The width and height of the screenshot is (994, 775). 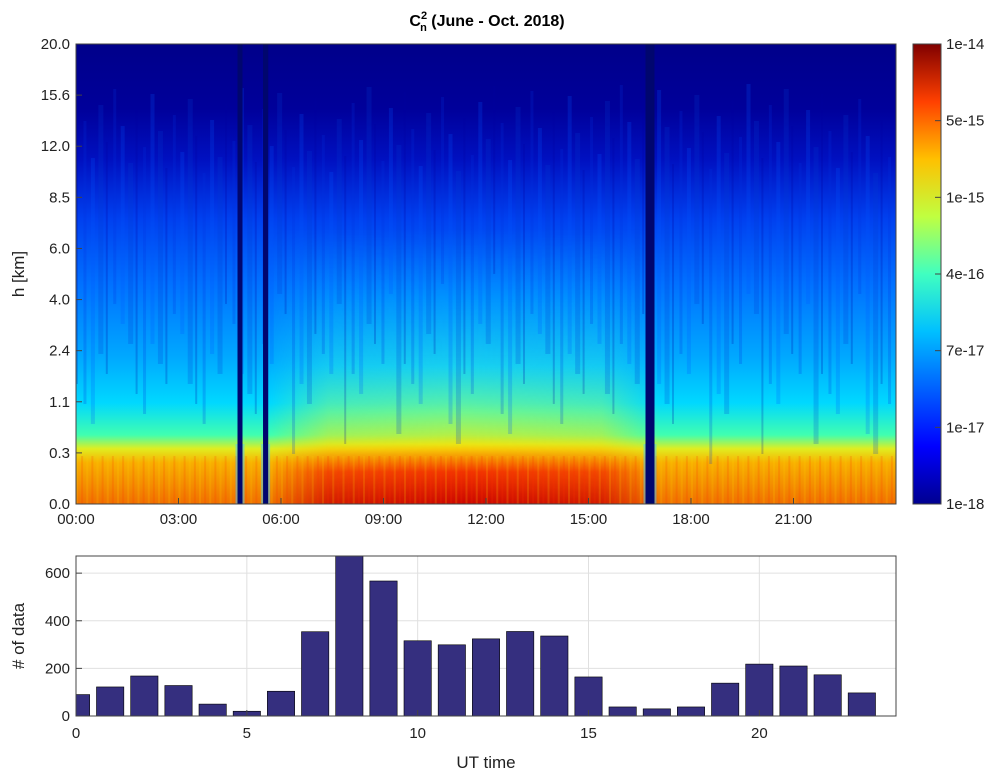 I want to click on heatmap-y-tick-label: 15.6, so click(x=55, y=95).